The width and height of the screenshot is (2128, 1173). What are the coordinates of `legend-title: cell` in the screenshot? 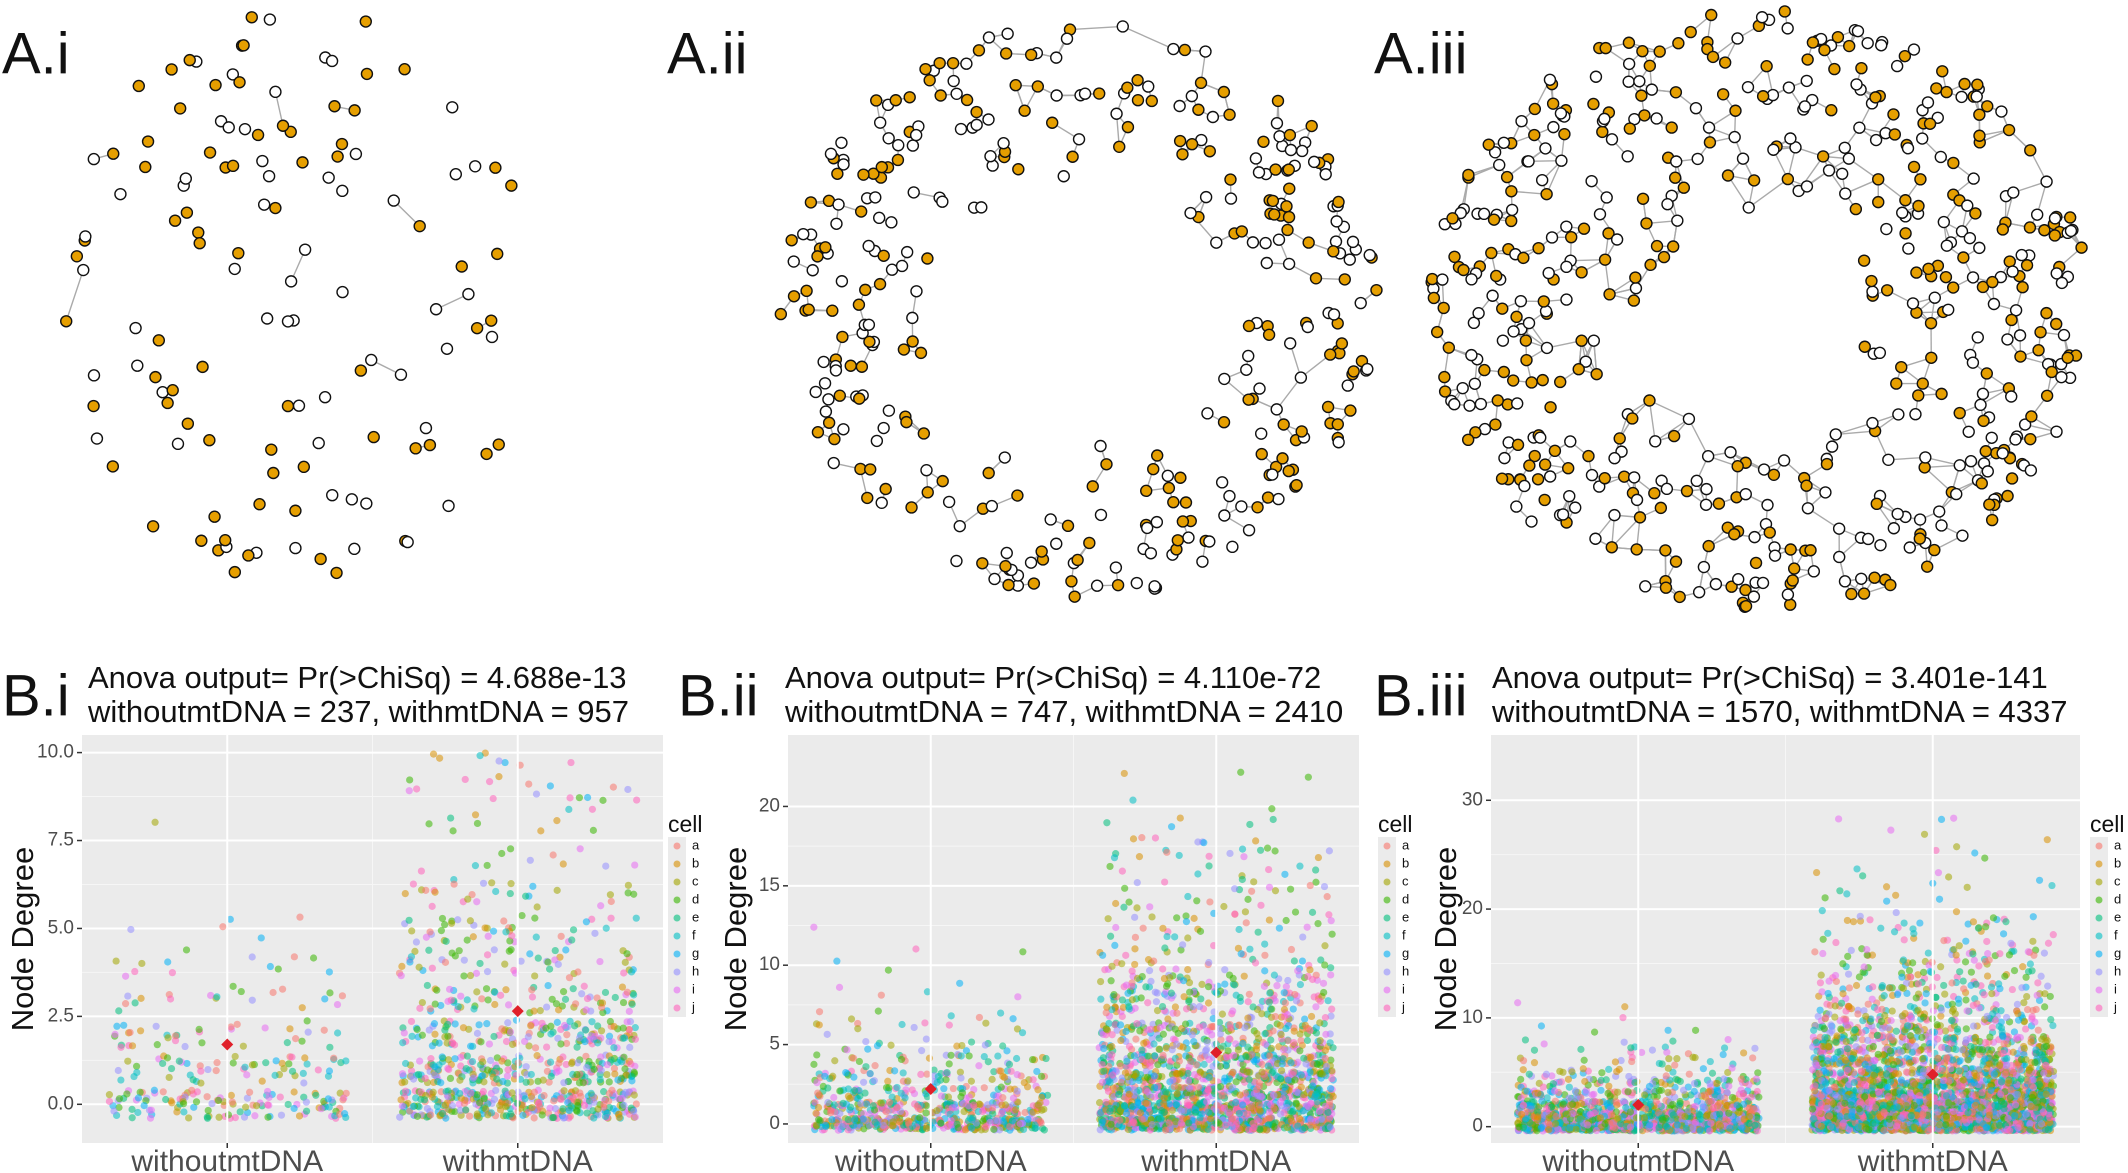 It's located at (685, 824).